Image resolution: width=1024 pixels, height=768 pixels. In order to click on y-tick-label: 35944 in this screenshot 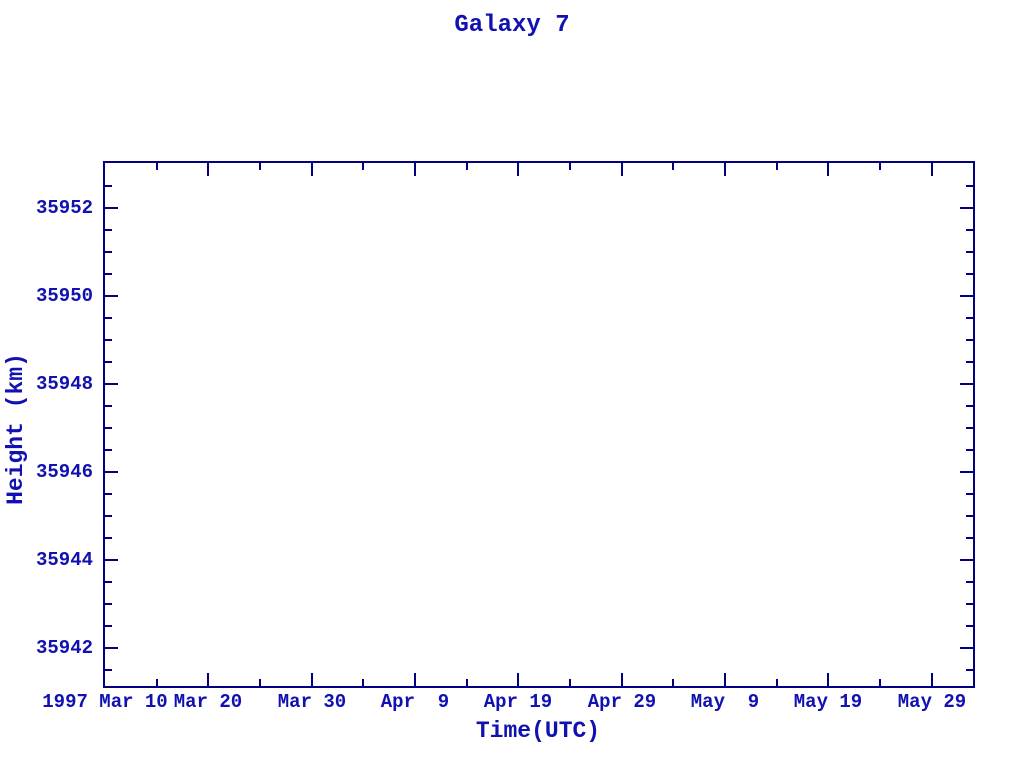, I will do `click(64, 560)`.